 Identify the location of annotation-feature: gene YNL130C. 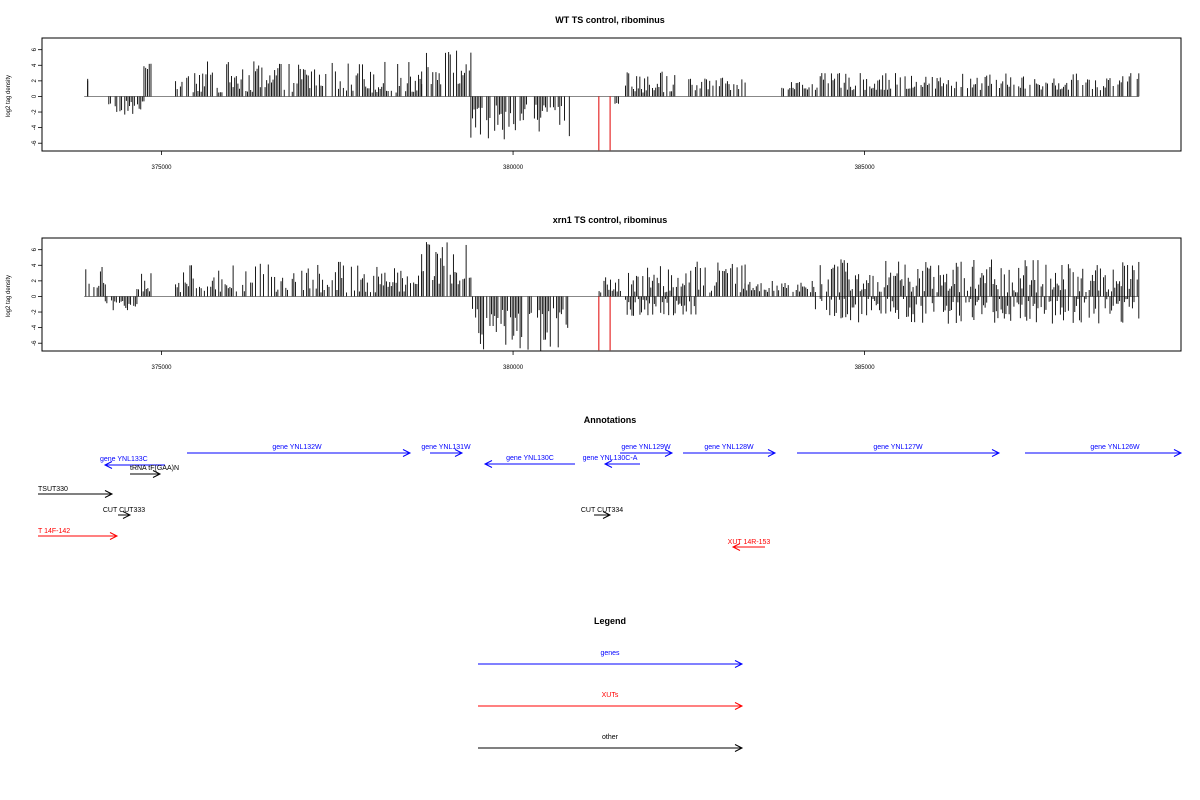
(529, 461).